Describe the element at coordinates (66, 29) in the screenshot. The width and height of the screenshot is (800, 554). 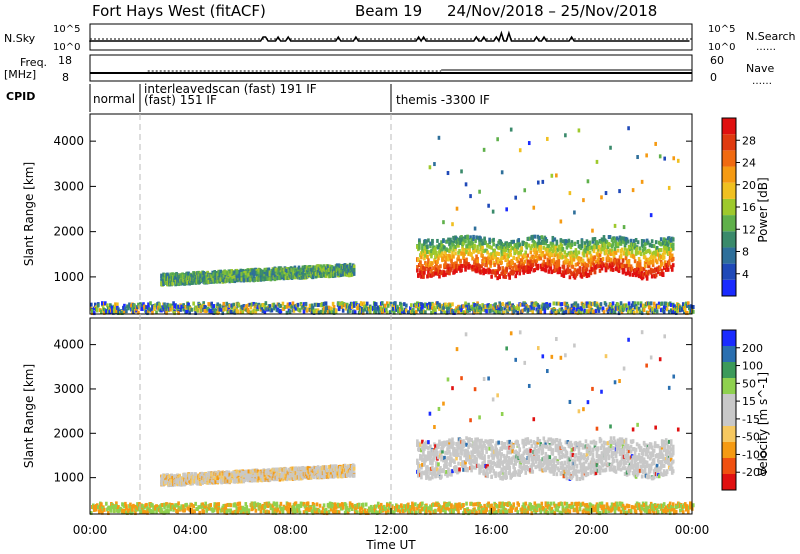
I see `nsky-tick-top: 10^5` at that location.